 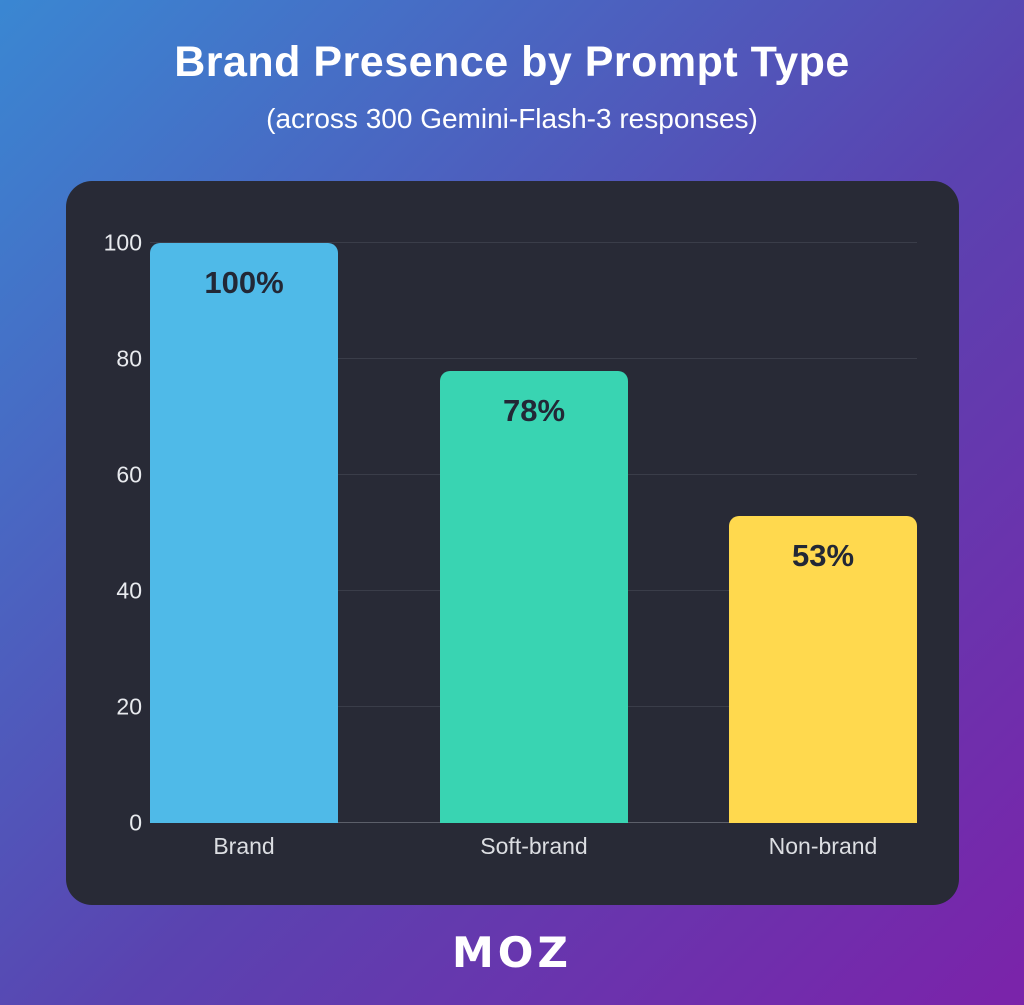 I want to click on x-axis-label-brand: Brand, so click(x=244, y=846).